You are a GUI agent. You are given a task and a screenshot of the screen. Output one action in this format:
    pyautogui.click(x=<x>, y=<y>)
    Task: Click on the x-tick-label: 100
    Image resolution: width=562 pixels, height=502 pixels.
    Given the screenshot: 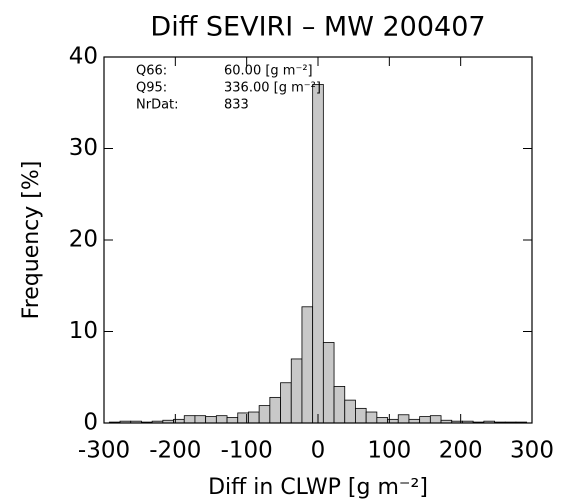 What is the action you would take?
    pyautogui.click(x=389, y=451)
    